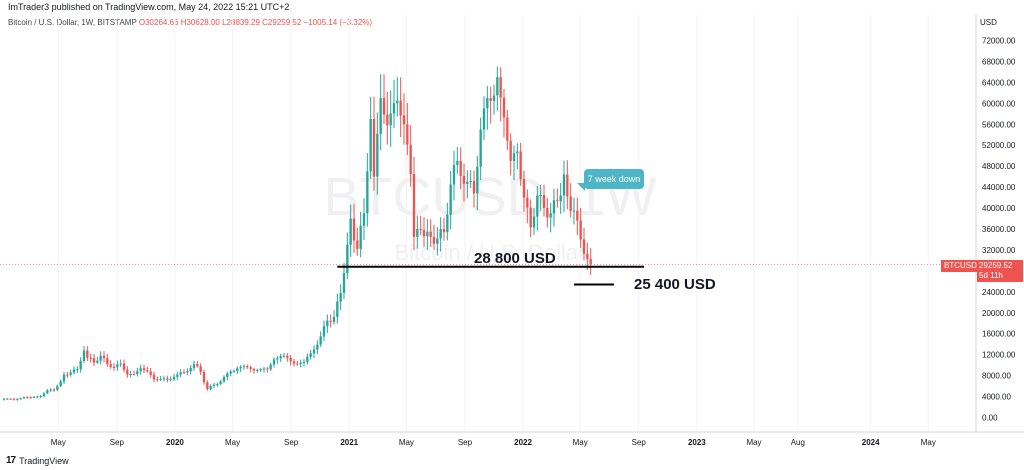 Image resolution: width=1024 pixels, height=470 pixels. I want to click on x-tick-label: 2024, so click(871, 442).